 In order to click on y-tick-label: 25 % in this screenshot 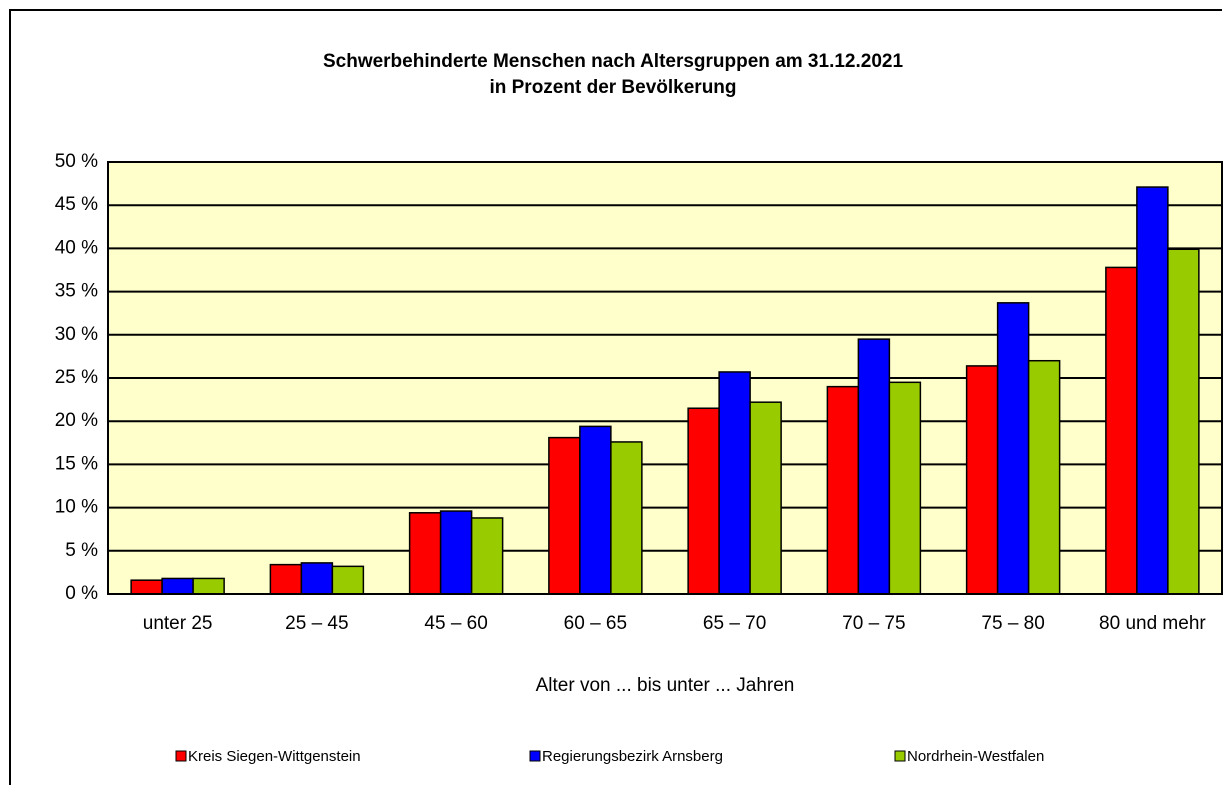, I will do `click(76, 377)`.